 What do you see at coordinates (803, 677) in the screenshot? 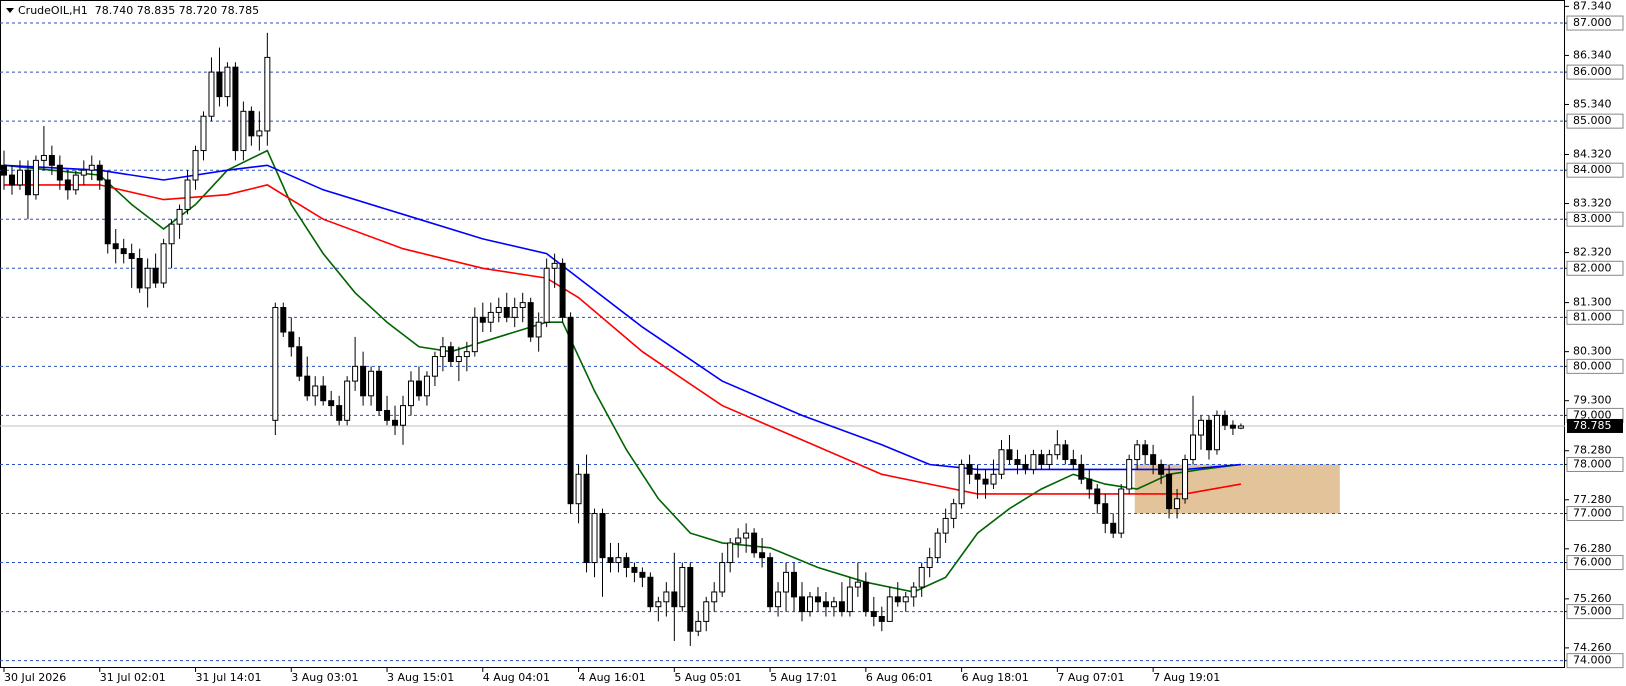
I see `x-tick-label: 5 Aug 17:01` at bounding box center [803, 677].